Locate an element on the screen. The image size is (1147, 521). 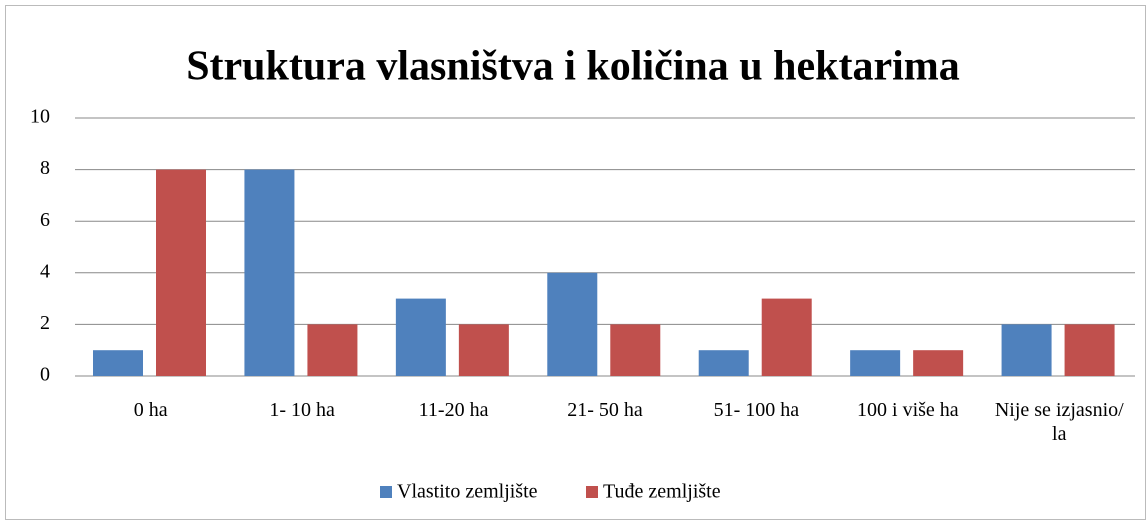
x-tick-label: 0 ha is located at coordinates (150, 410).